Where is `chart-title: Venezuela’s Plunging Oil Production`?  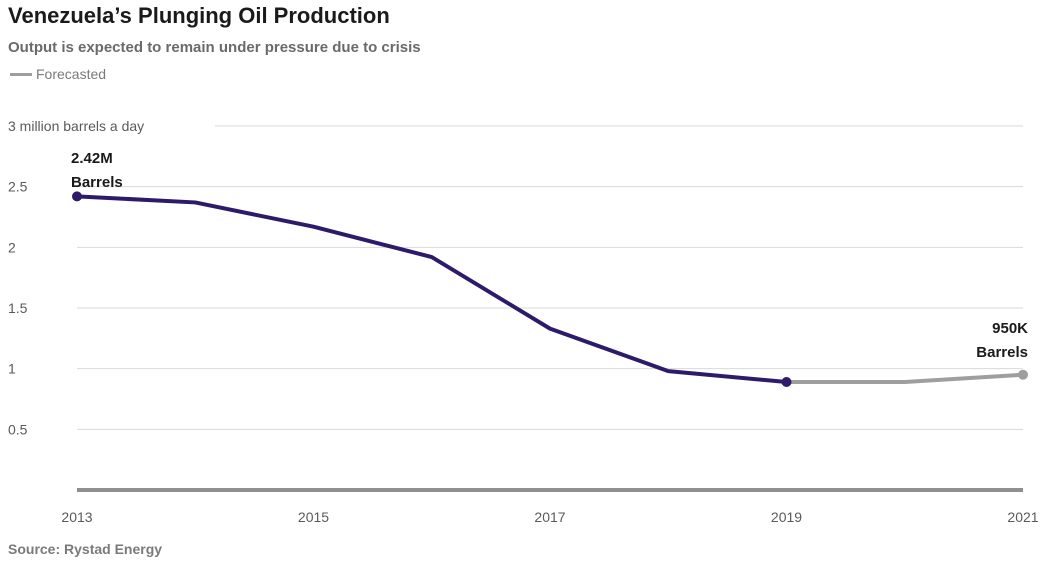 chart-title: Venezuela’s Plunging Oil Production is located at coordinates (199, 15).